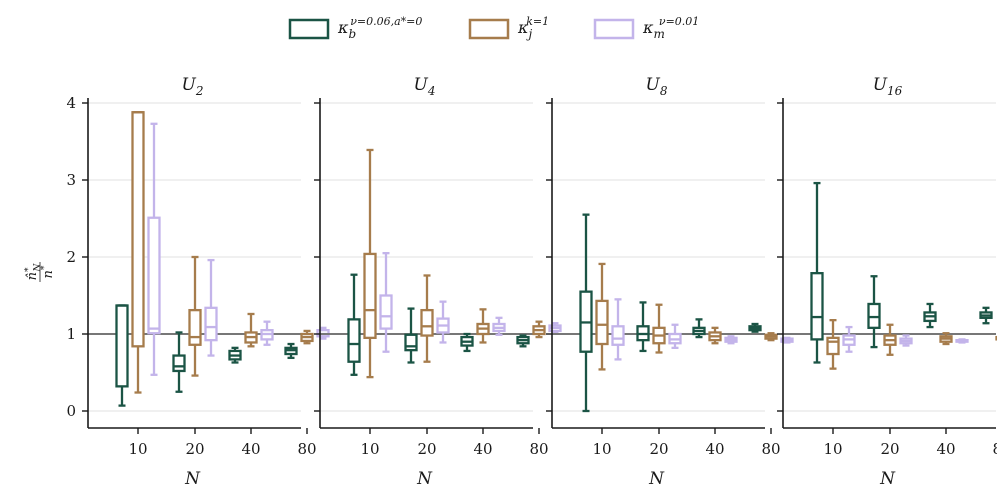 Image resolution: width=997 pixels, height=498 pixels. I want to click on y-axis-fraction: n̂*Nn*, so click(40, 272).